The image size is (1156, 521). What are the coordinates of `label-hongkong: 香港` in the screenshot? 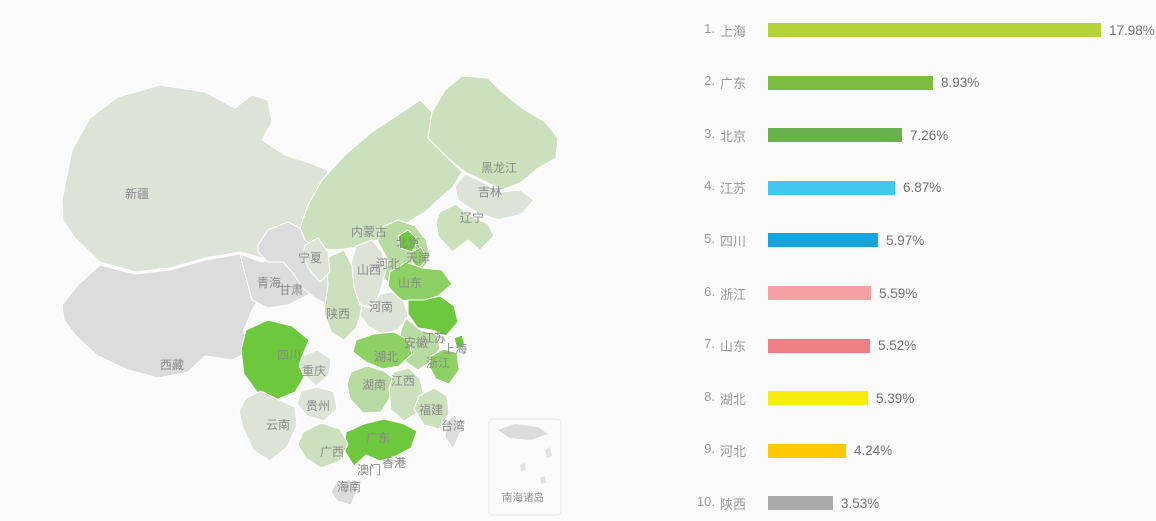 It's located at (394, 463).